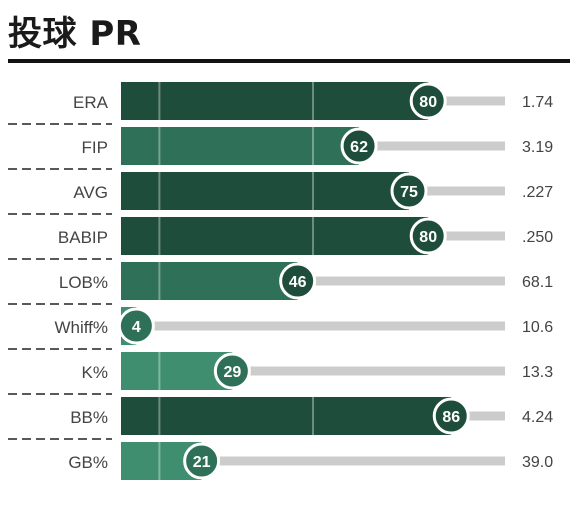  I want to click on stat-value: 68.1, so click(537, 282).